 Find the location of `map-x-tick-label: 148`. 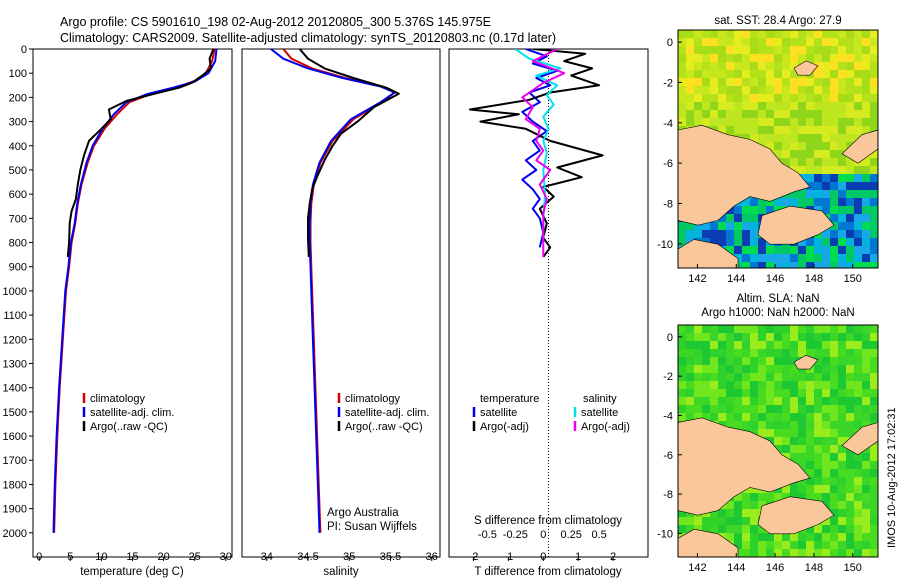

map-x-tick-label: 148 is located at coordinates (814, 568).